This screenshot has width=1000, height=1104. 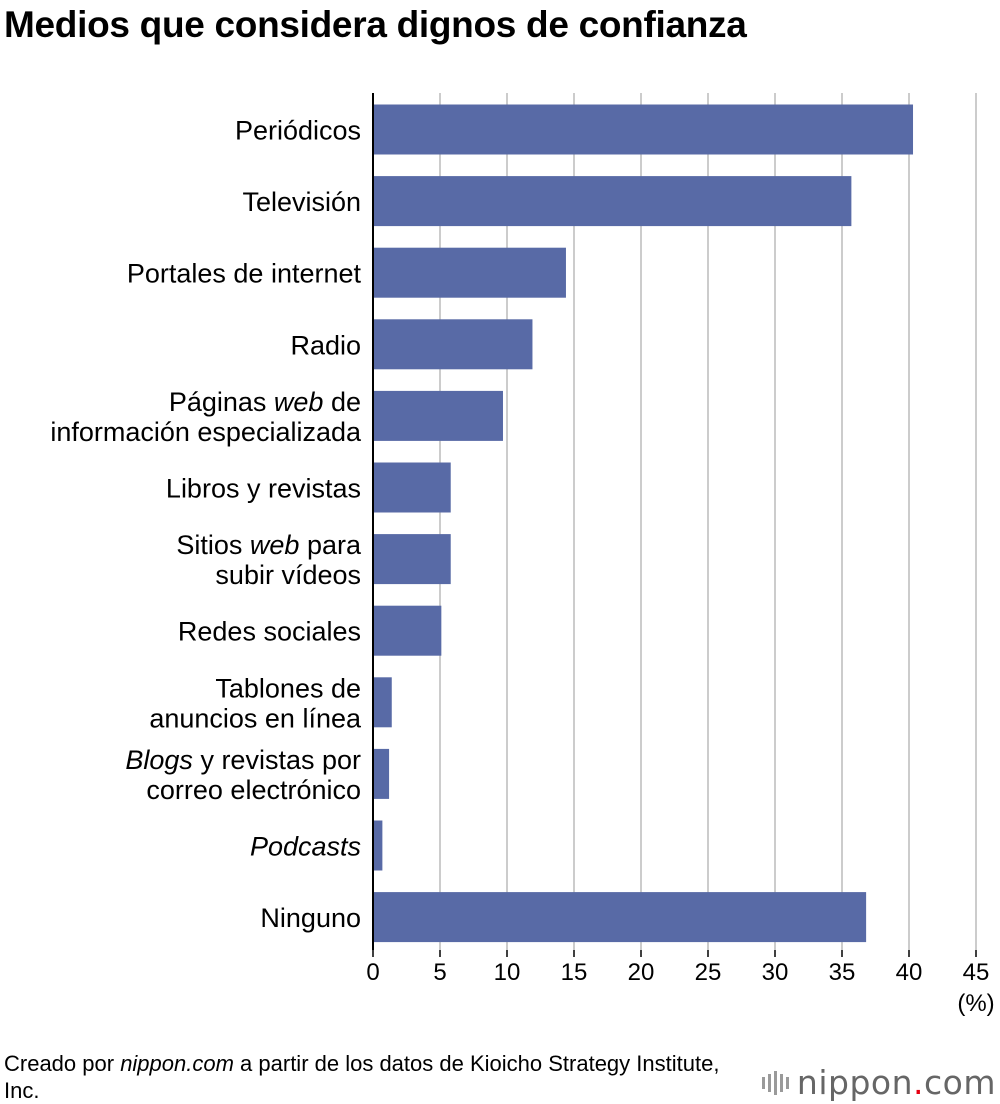 I want to click on category-label-1: Televisión, so click(x=301, y=202).